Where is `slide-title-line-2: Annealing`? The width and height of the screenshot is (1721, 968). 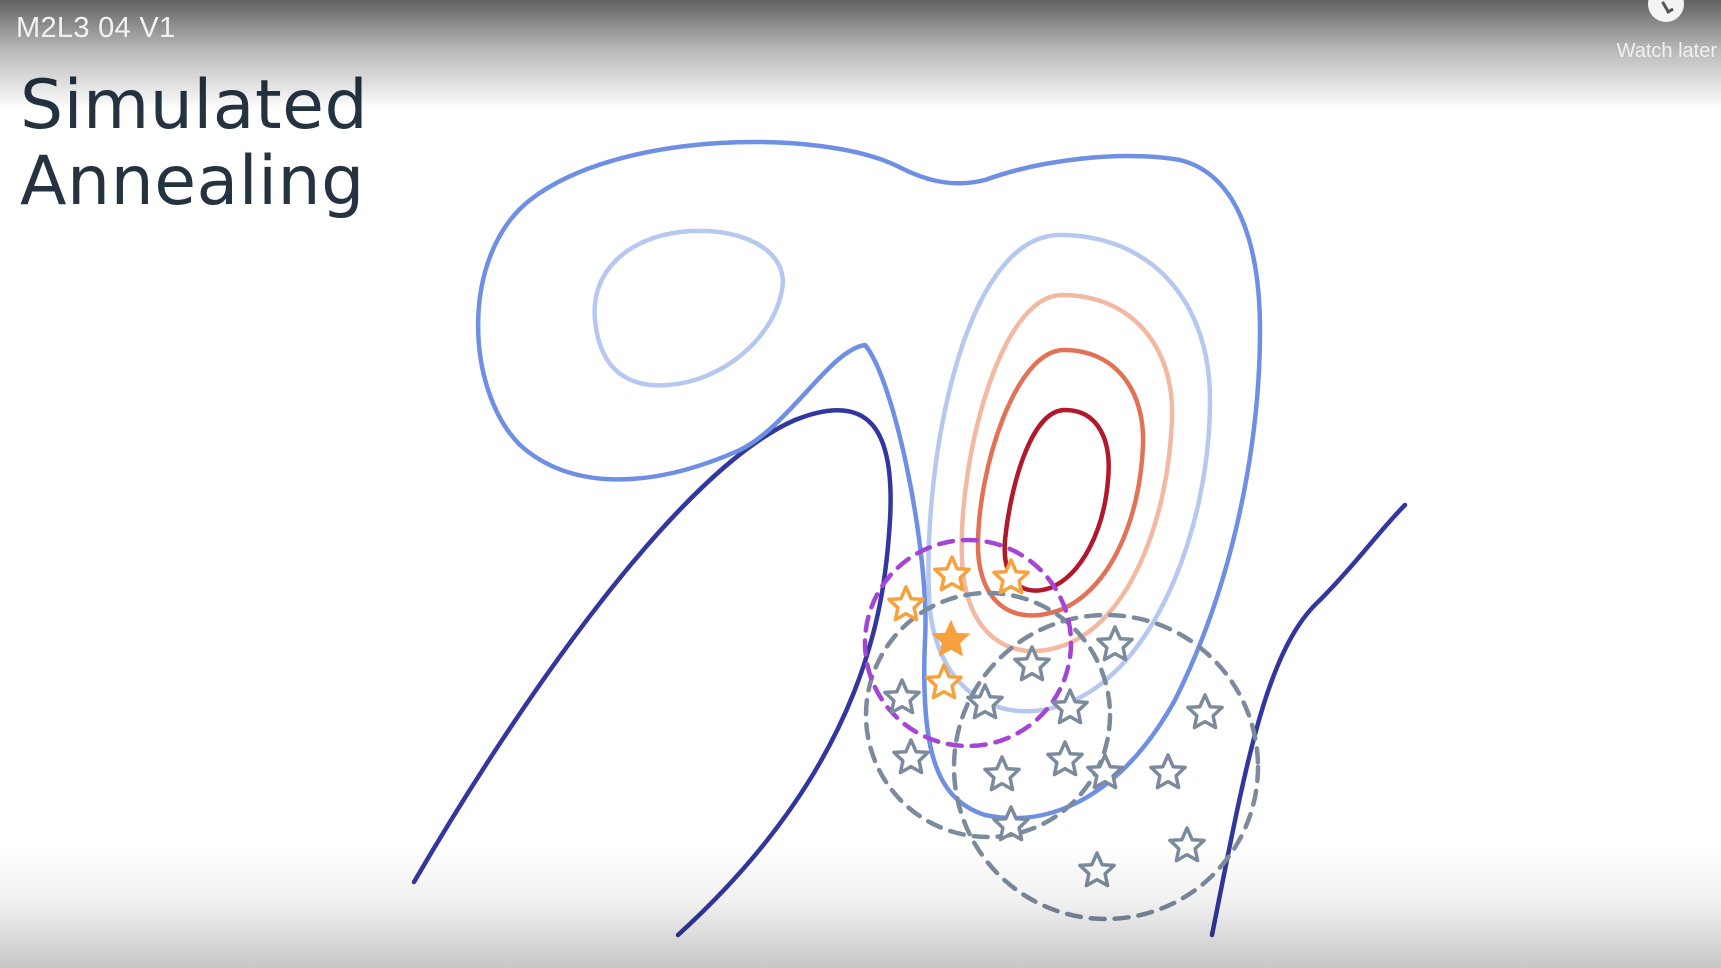
slide-title-line-2: Annealing is located at coordinates (194, 182).